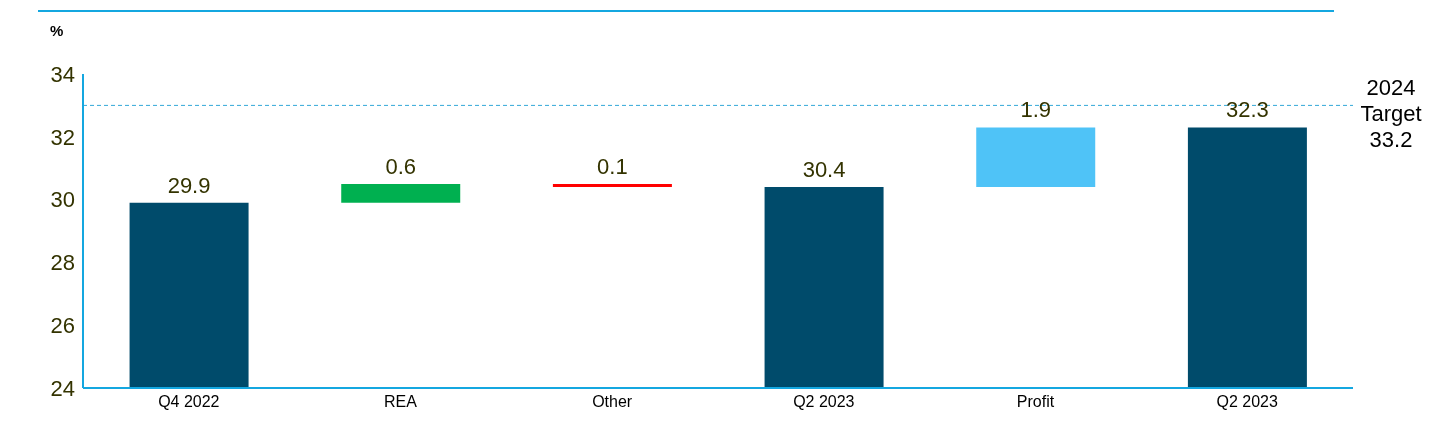  Describe the element at coordinates (401, 166) in the screenshot. I see `data-label: 0.6` at that location.